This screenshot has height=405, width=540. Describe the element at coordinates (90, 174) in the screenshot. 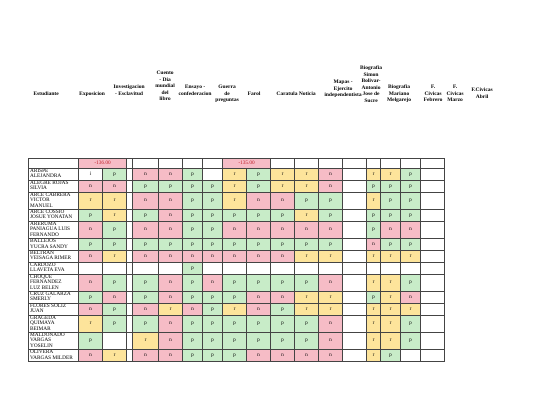

I see `grade-cell: i` at that location.